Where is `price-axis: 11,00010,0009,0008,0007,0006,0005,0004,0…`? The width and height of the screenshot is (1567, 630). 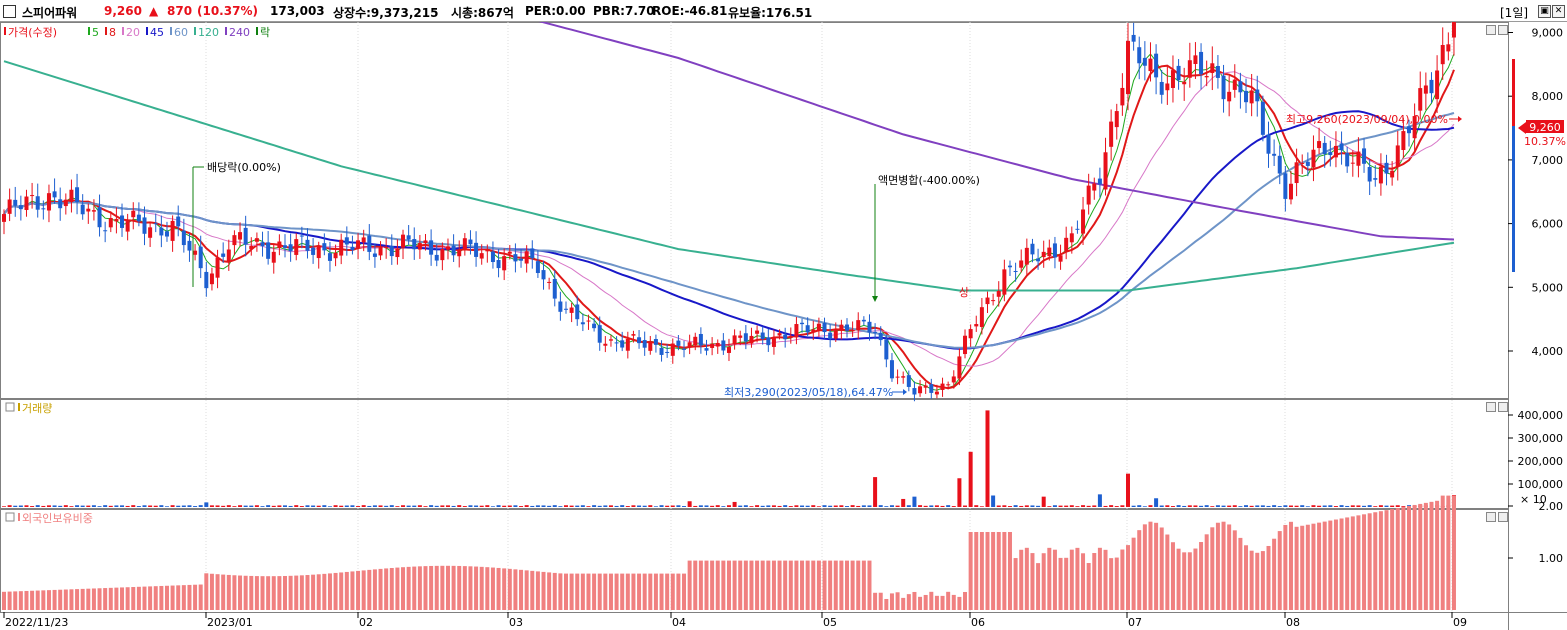 price-axis: 11,00010,0009,0008,0007,0006,0005,0004,0… is located at coordinates (1535, 192).